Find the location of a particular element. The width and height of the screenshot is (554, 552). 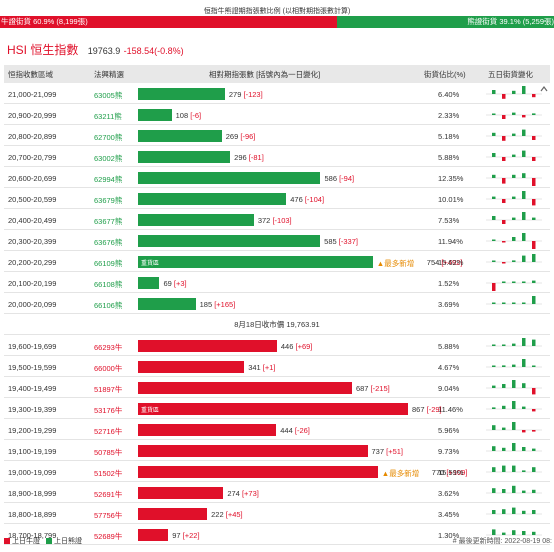

product-code-link: 66106熊 is located at coordinates (108, 305).